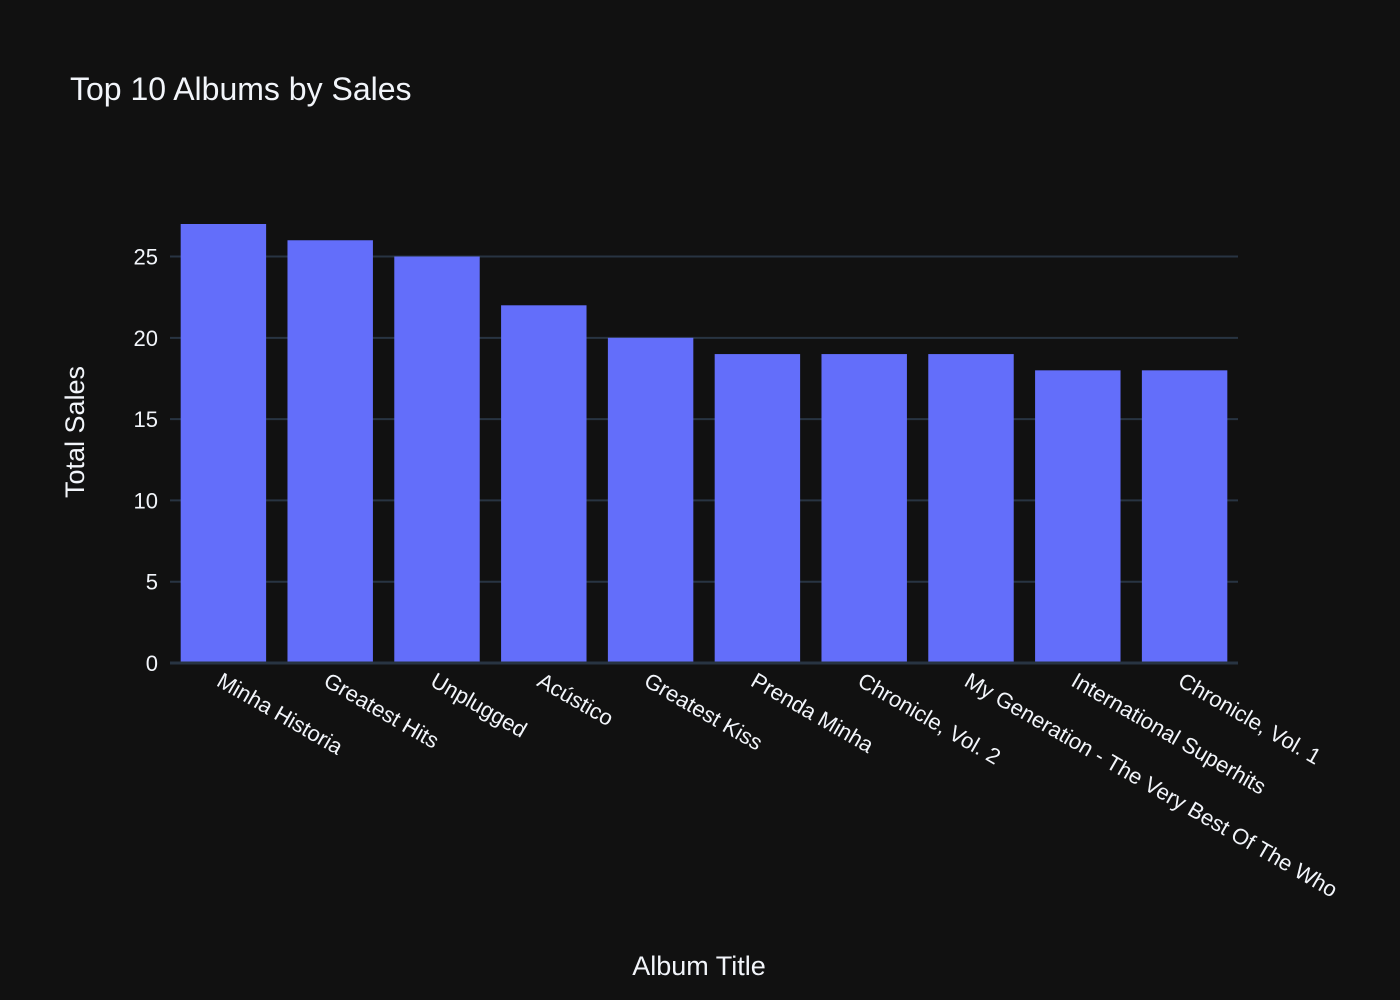 The width and height of the screenshot is (1400, 1000). I want to click on y-tick-label: 5, so click(152, 582).